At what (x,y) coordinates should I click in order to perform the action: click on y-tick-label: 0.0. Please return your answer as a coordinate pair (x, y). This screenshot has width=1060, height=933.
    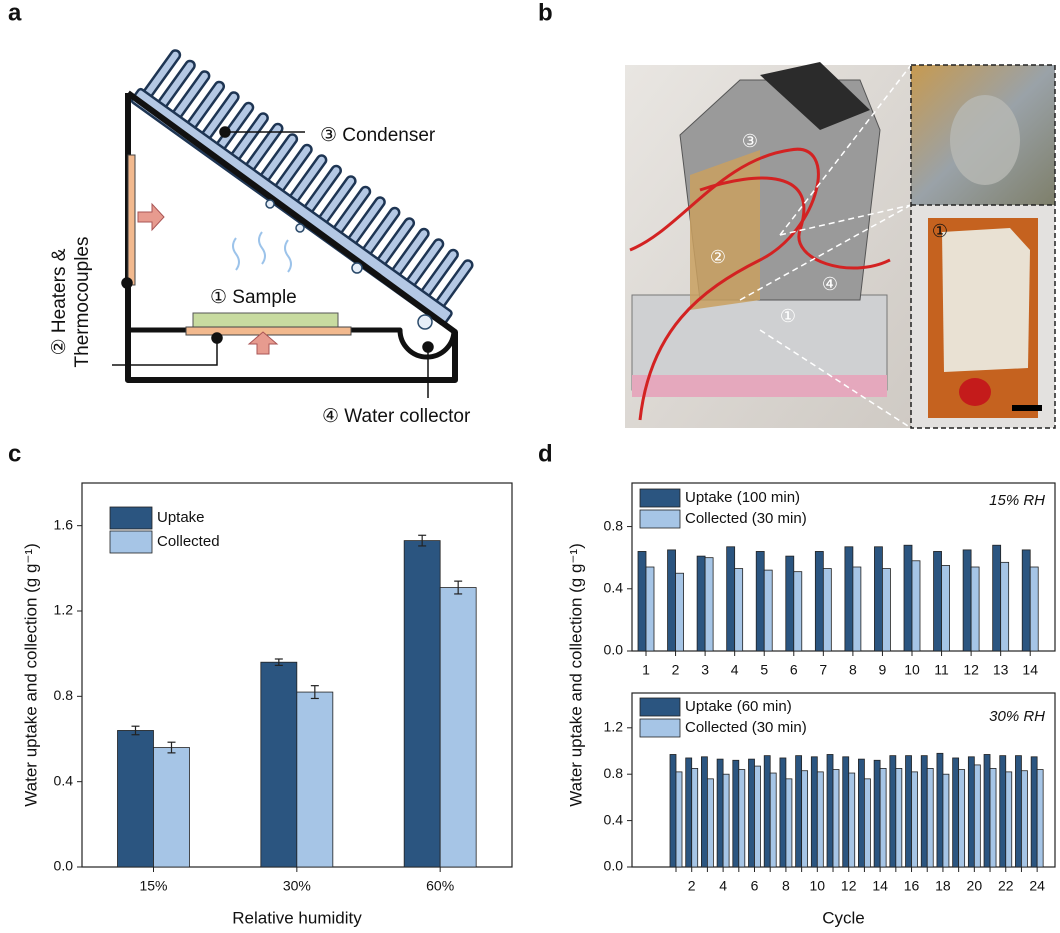
    Looking at the image, I should click on (614, 866).